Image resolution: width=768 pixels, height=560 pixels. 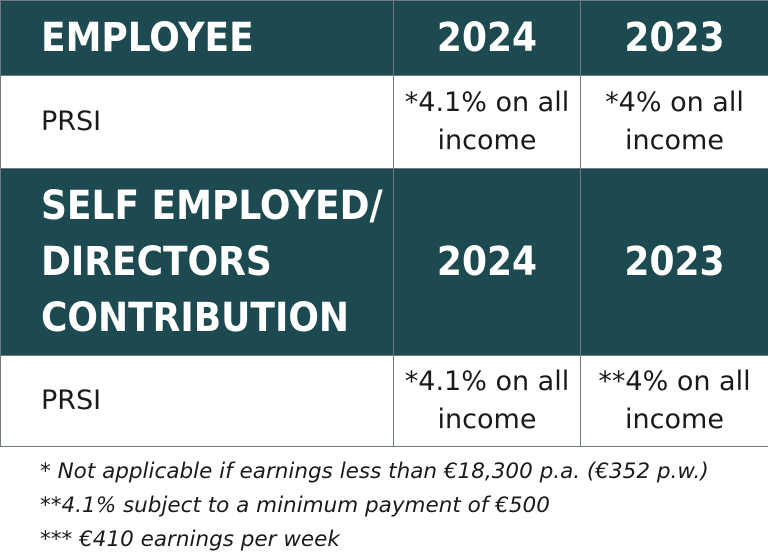 I want to click on self-employed-prsi-2023: **4% on all income, so click(x=674, y=401).